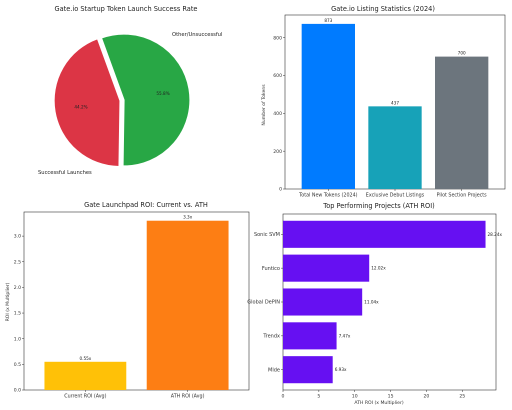 This screenshot has width=512, height=410. What do you see at coordinates (145, 100) in the screenshot?
I see `pie-slice-successful-launches` at bounding box center [145, 100].